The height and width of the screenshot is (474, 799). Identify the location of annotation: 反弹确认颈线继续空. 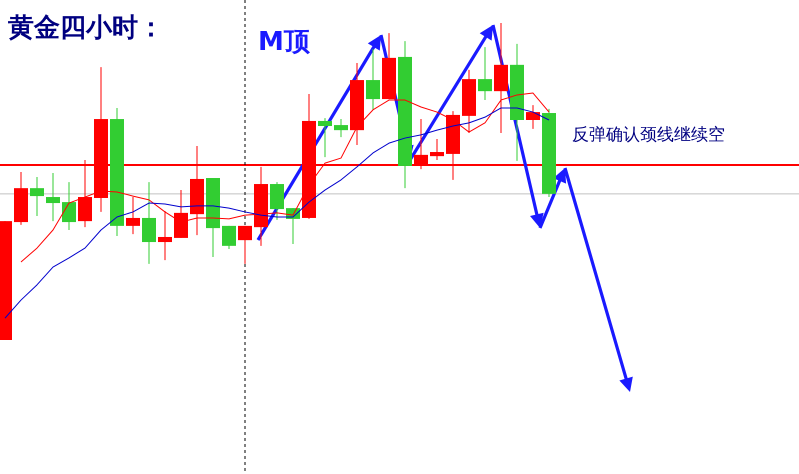
(648, 135).